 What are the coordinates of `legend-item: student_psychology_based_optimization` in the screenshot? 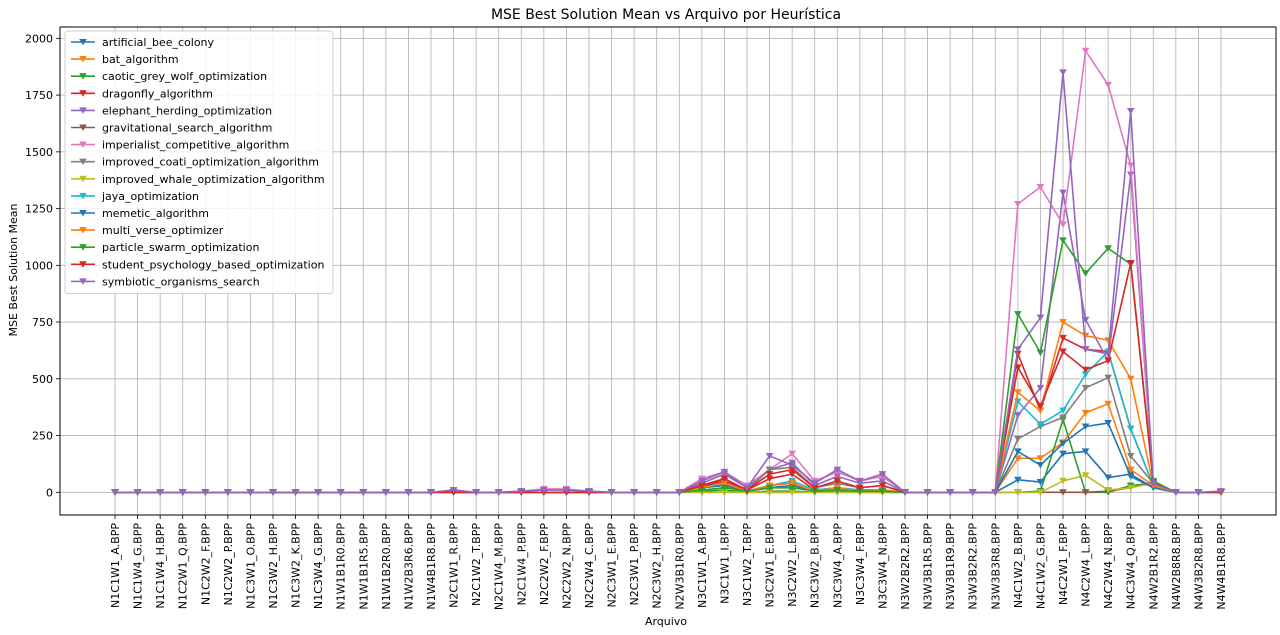 It's located at (197, 264).